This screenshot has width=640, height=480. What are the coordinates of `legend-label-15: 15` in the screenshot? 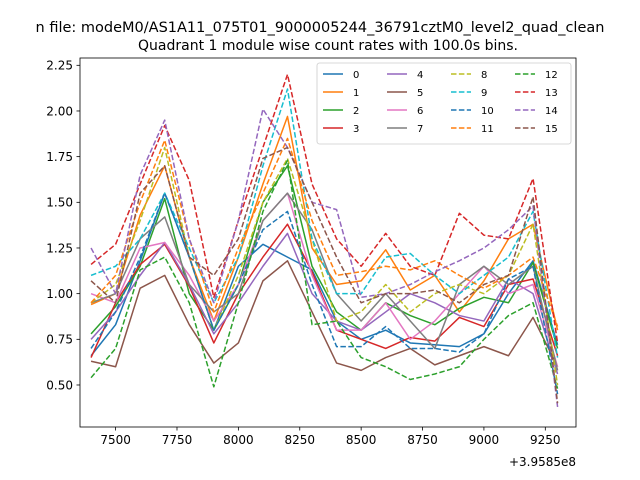 It's located at (551, 129).